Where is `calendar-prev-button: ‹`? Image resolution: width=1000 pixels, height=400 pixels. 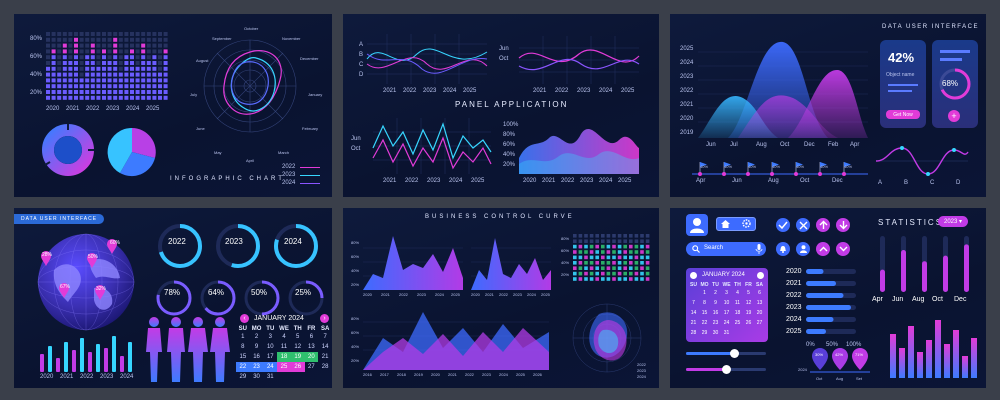 calendar-prev-button: ‹ is located at coordinates (244, 318).